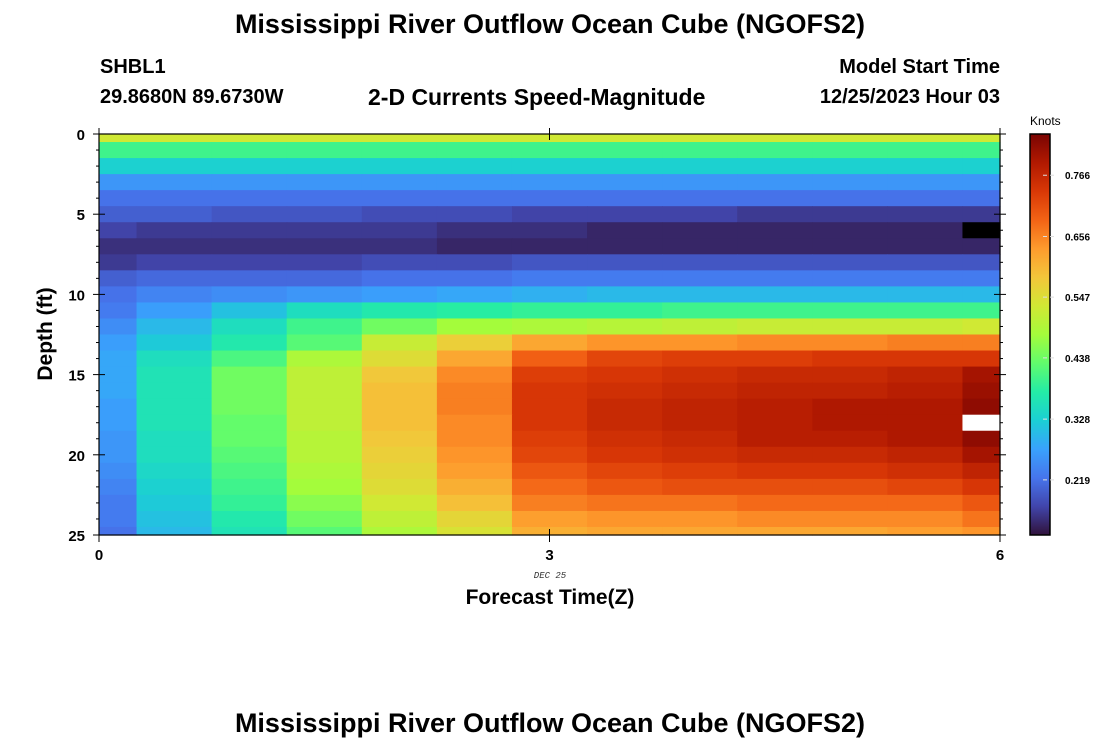 This screenshot has width=1100, height=750. I want to click on colorbar-unit-label: Knots, so click(1045, 121).